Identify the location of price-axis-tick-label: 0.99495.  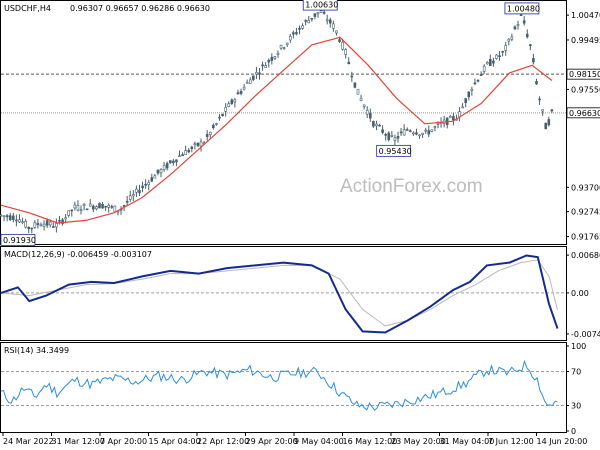
(585, 40).